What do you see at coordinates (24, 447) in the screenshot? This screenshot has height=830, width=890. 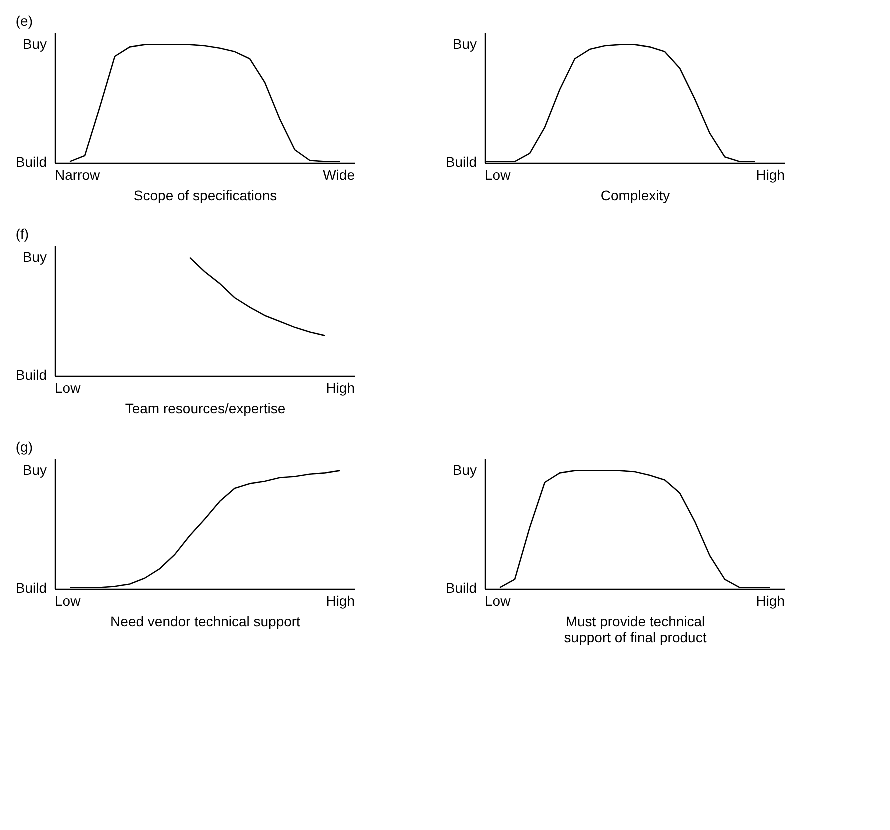 I see `chart-title: (g)` at bounding box center [24, 447].